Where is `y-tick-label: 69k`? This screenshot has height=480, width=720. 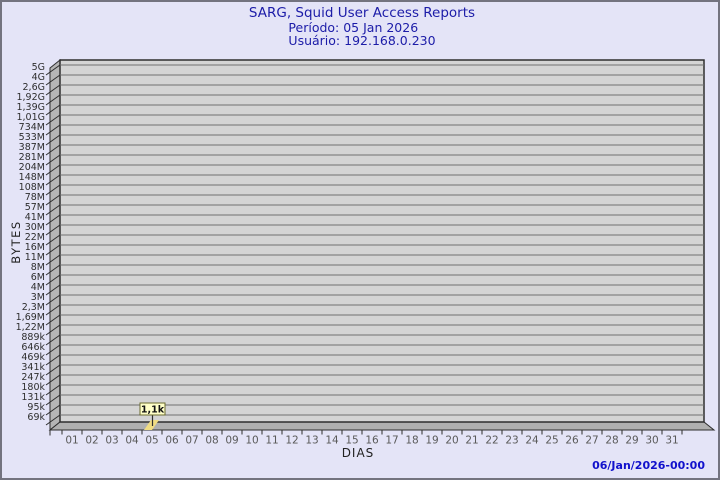
y-tick-label: 69k is located at coordinates (36, 417).